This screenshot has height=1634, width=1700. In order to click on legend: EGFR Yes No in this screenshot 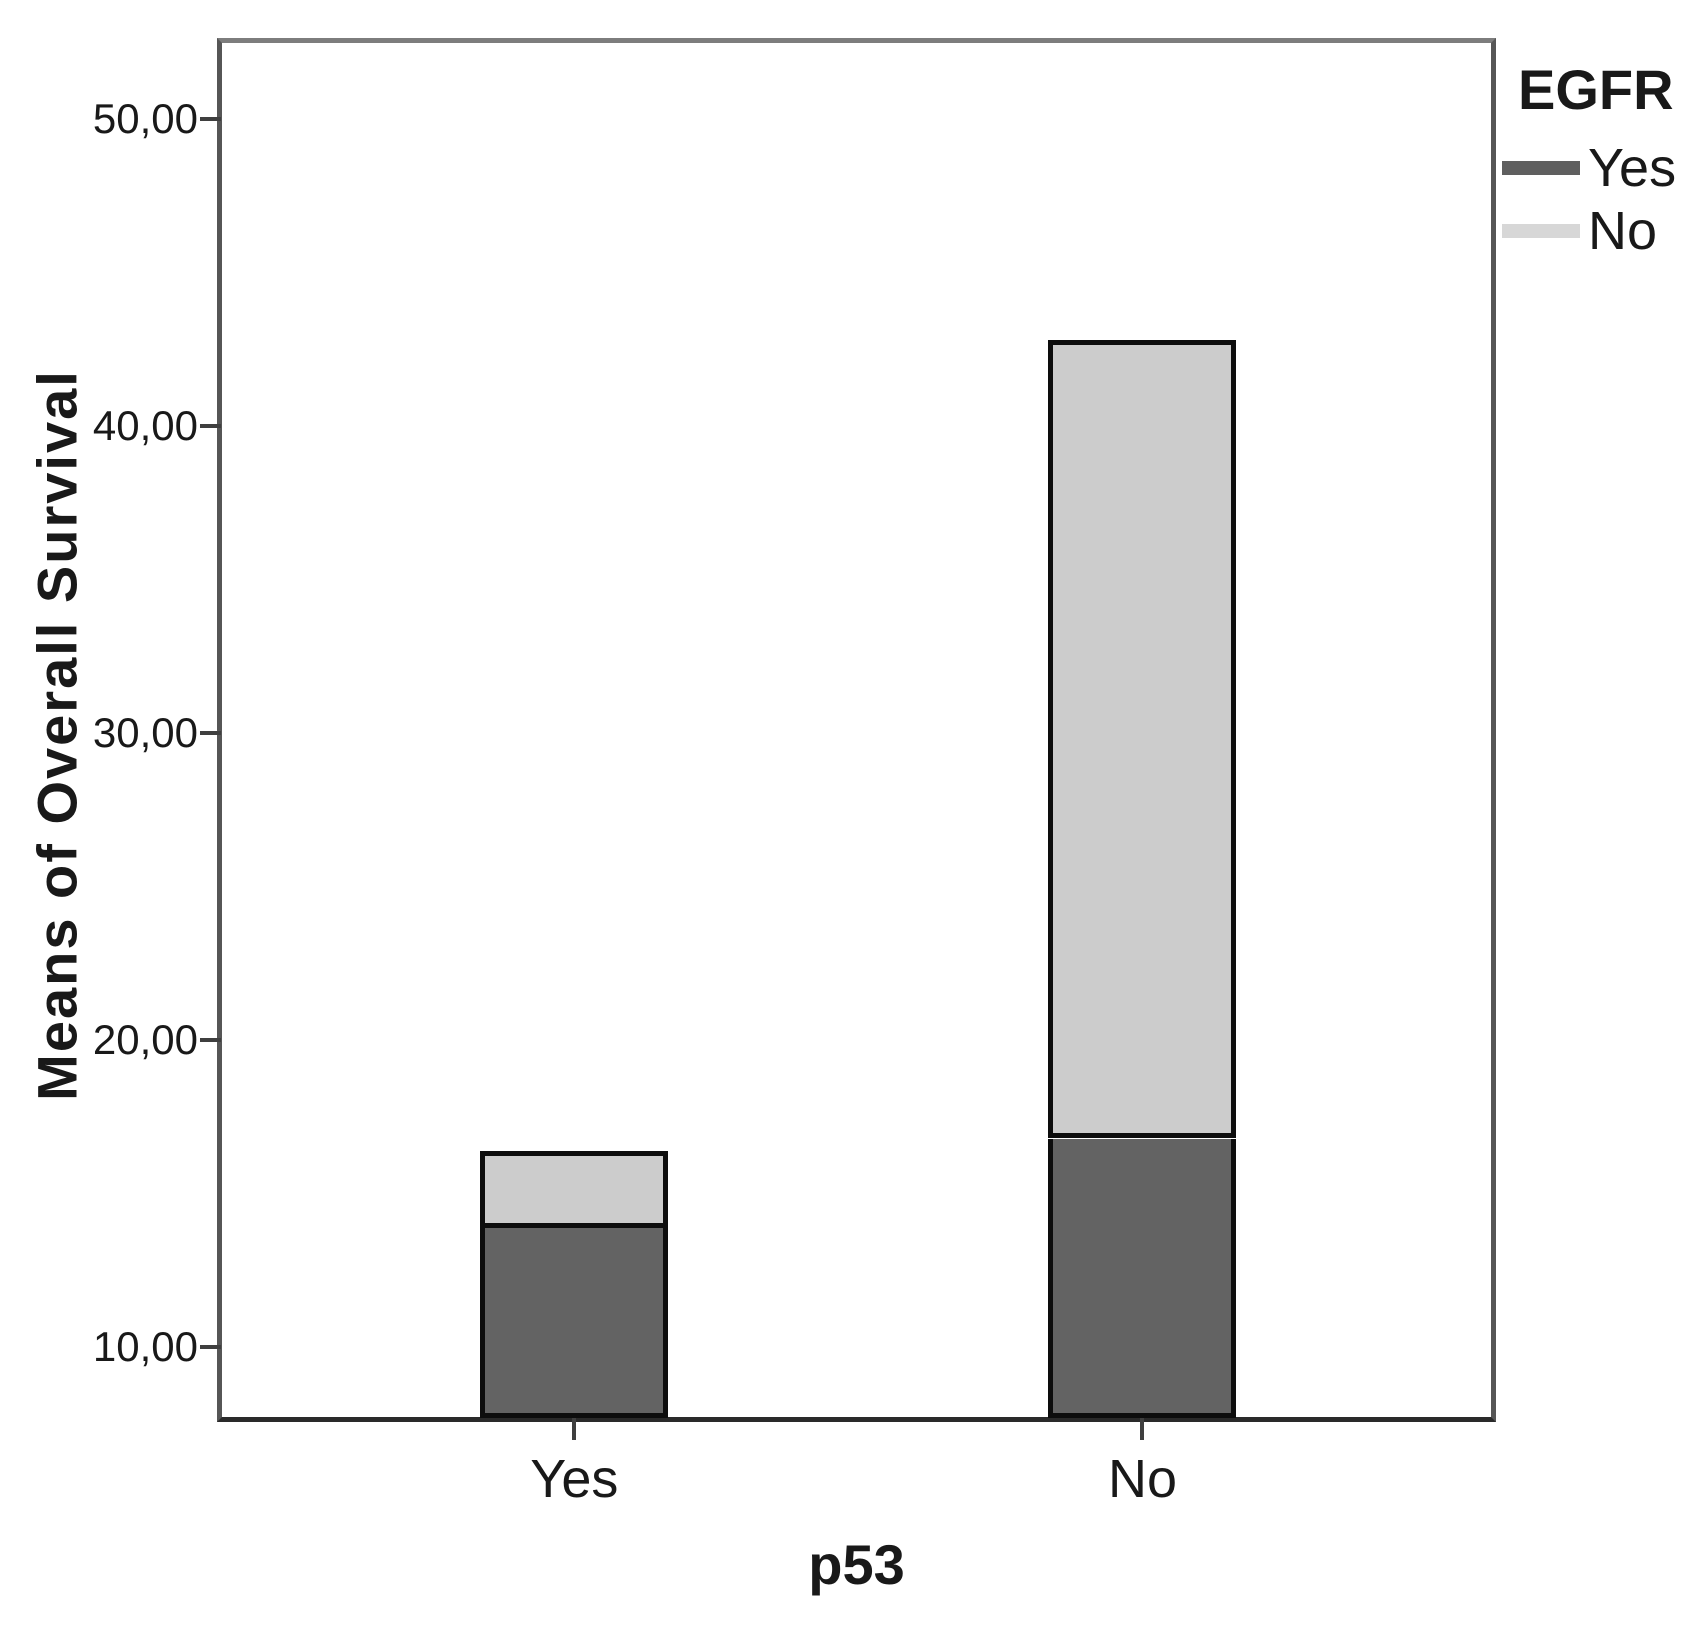, I will do `click(1589, 160)`.